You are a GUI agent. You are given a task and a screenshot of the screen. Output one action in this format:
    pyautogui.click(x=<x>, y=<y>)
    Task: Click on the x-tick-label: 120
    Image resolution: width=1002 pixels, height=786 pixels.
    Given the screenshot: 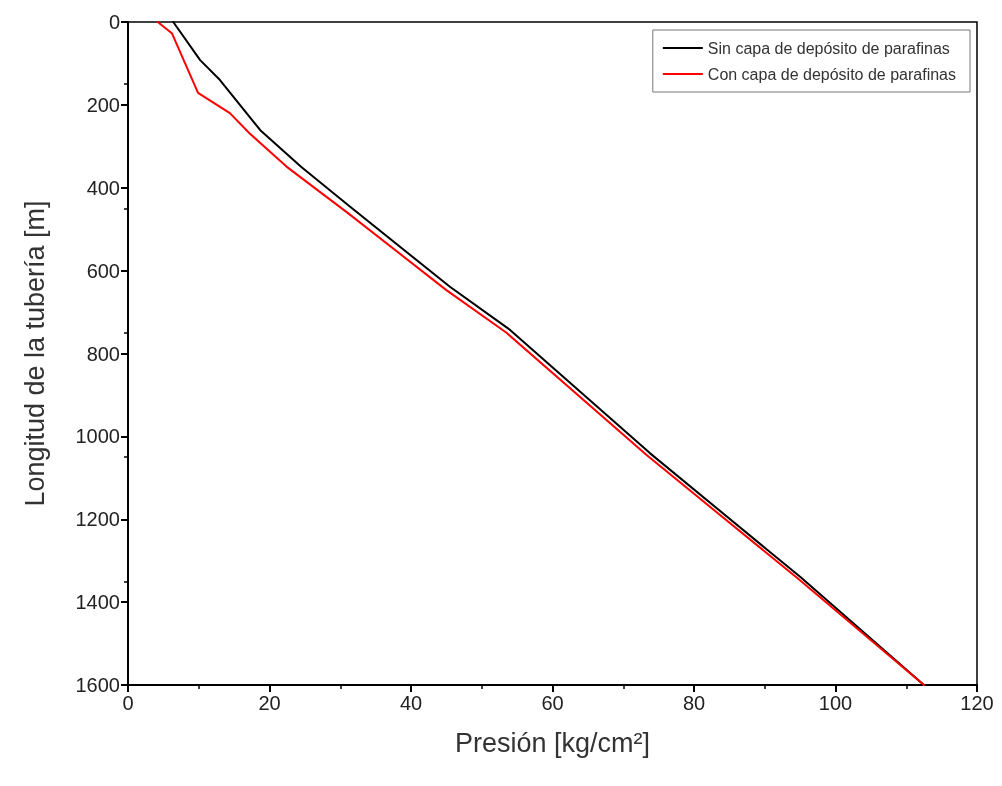 What is the action you would take?
    pyautogui.click(x=977, y=703)
    